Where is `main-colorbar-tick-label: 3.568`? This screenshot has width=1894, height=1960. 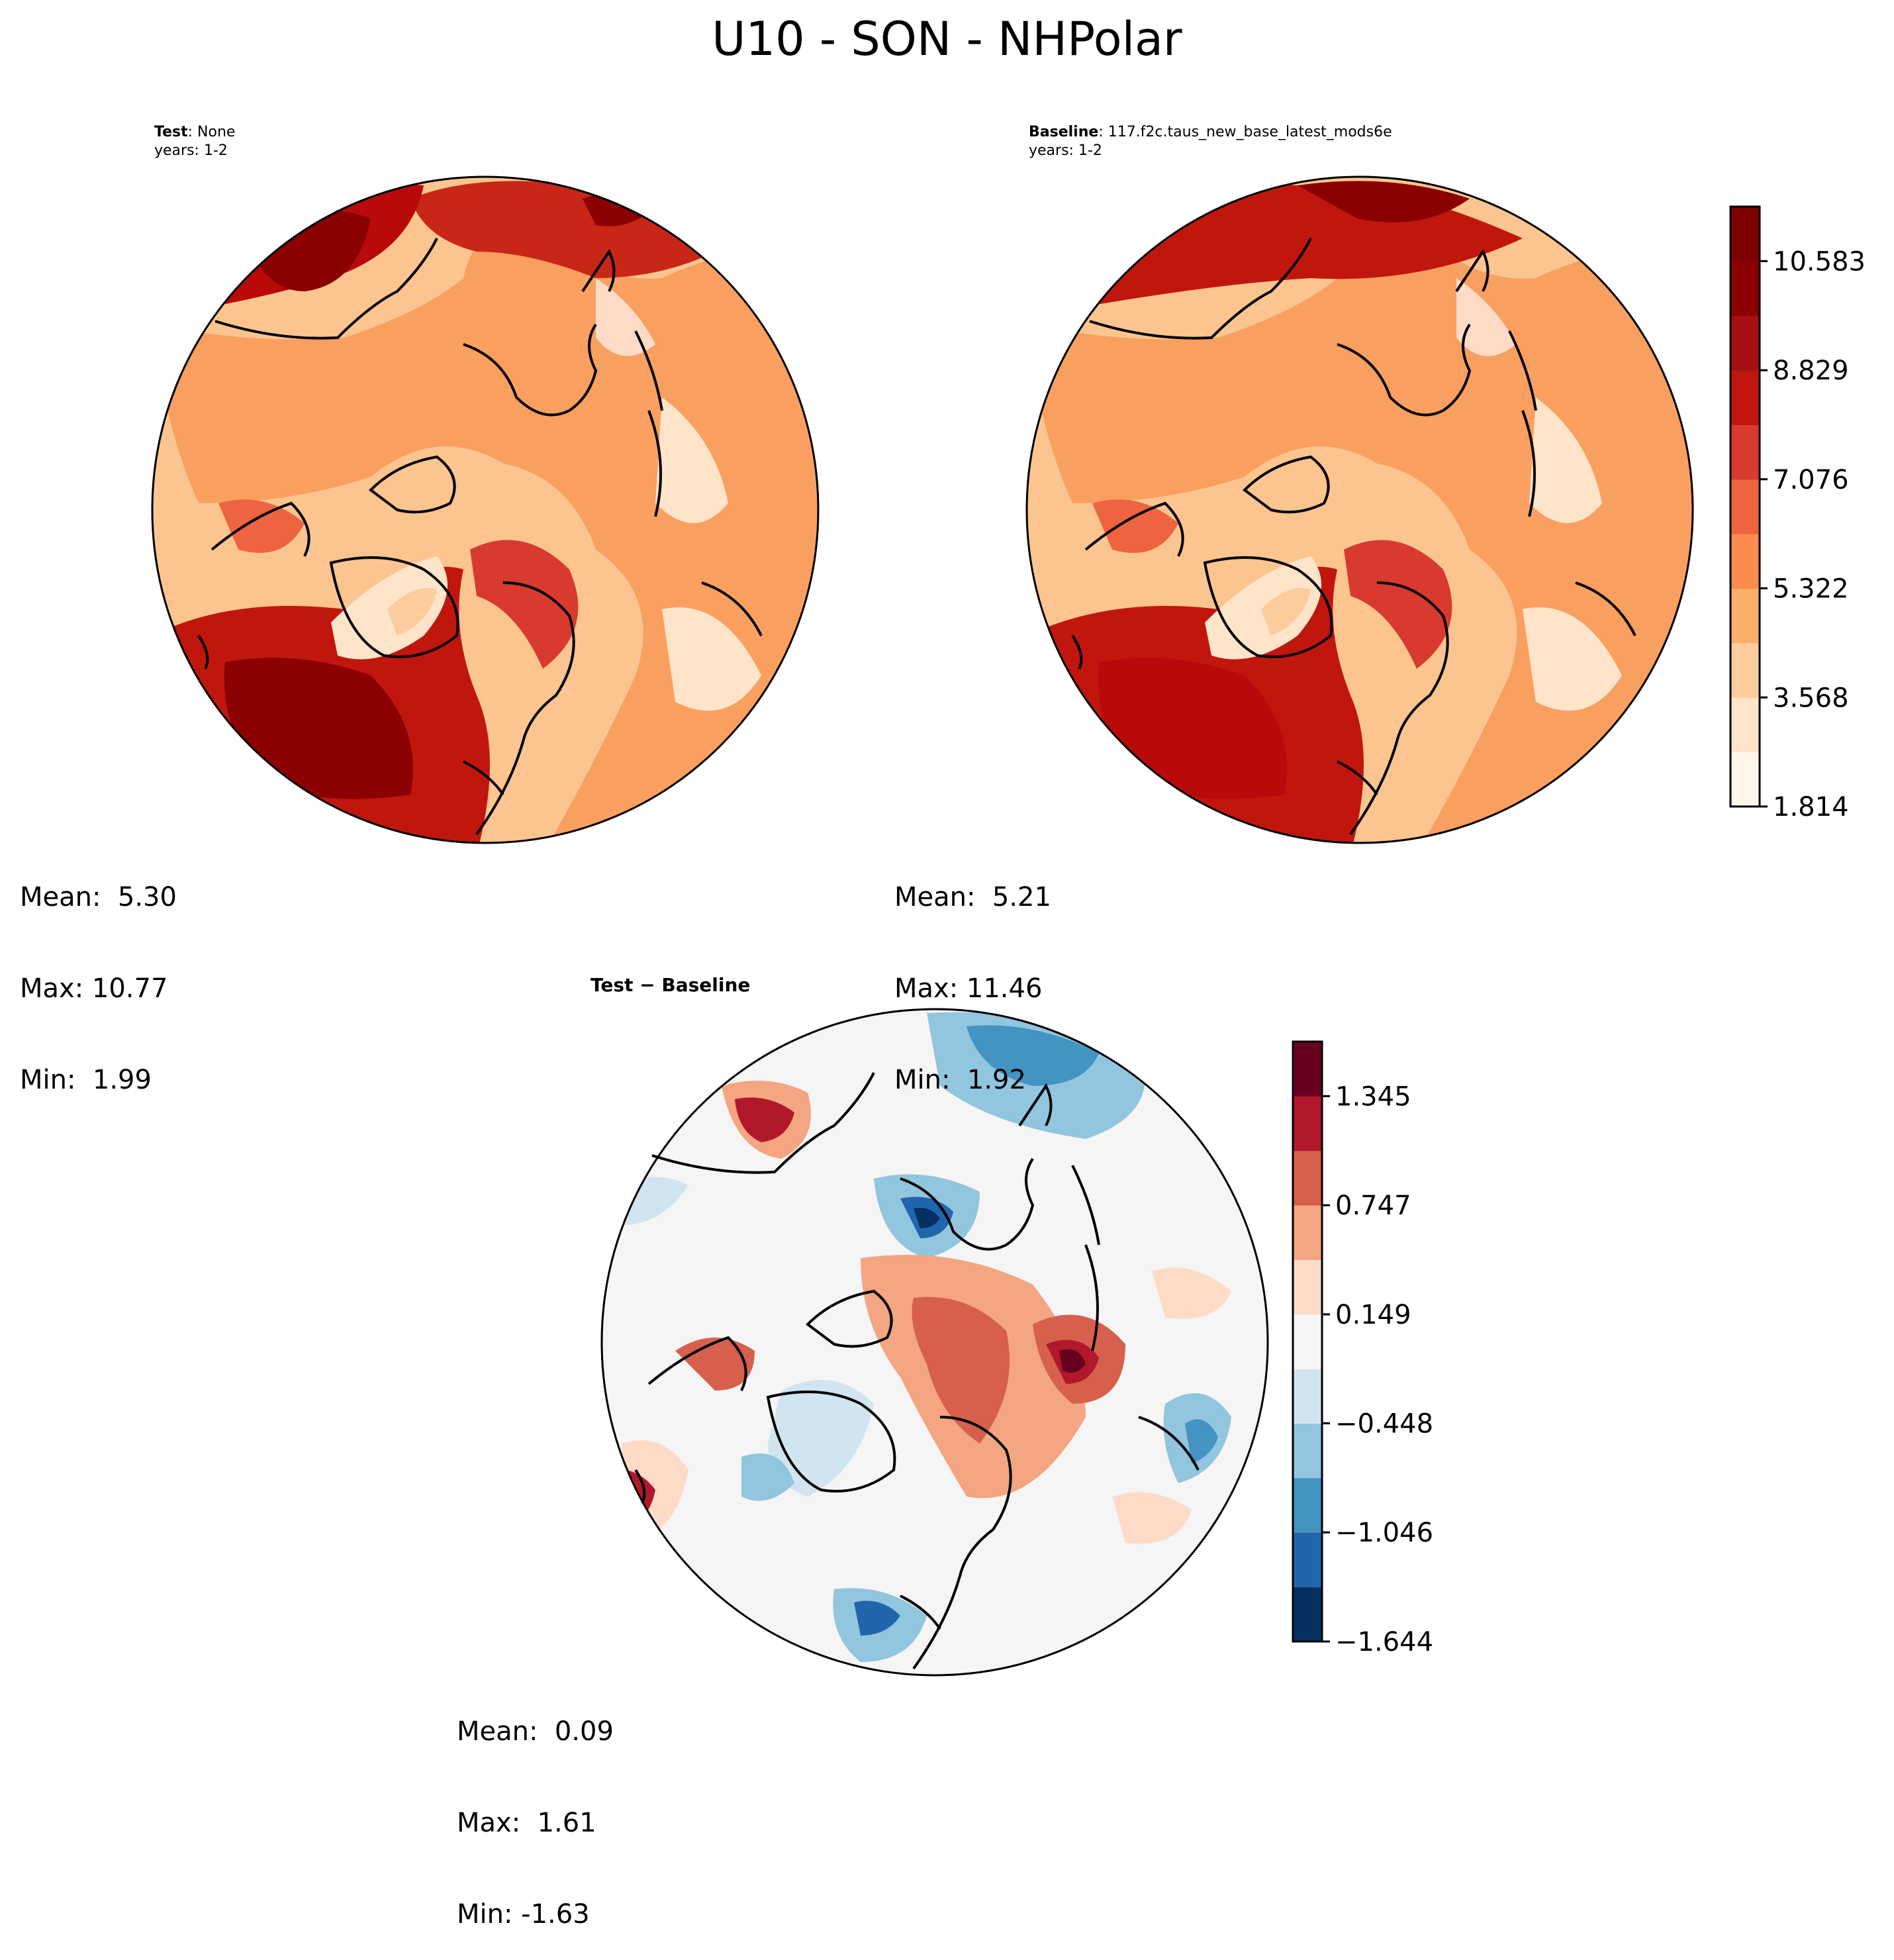
main-colorbar-tick-label: 3.568 is located at coordinates (1811, 698).